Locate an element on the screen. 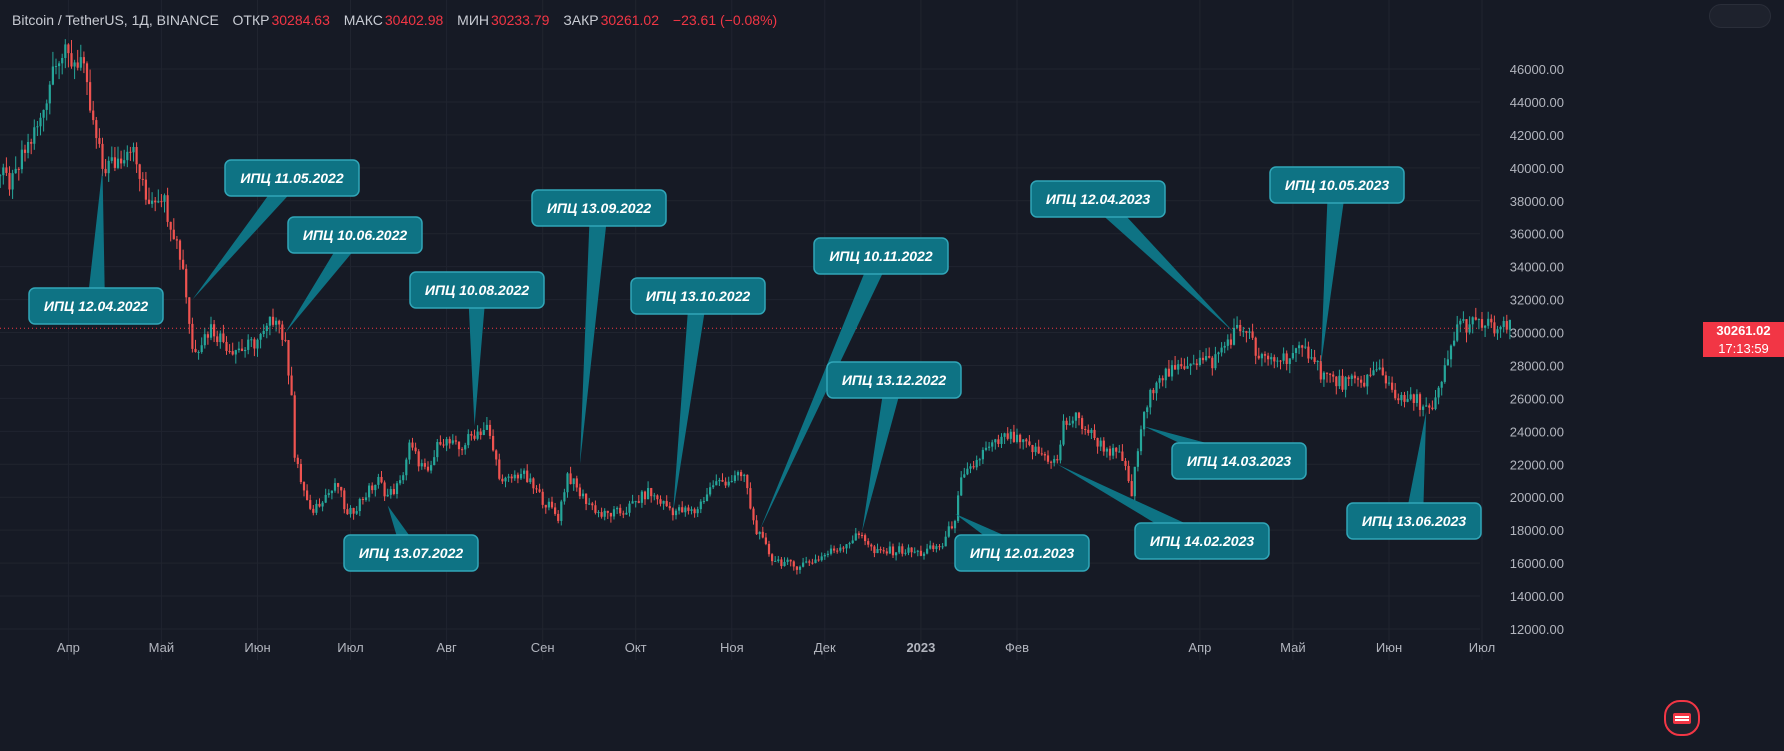 Image resolution: width=1784 pixels, height=751 pixels. y-tick-label: 44000.00 is located at coordinates (1537, 102).